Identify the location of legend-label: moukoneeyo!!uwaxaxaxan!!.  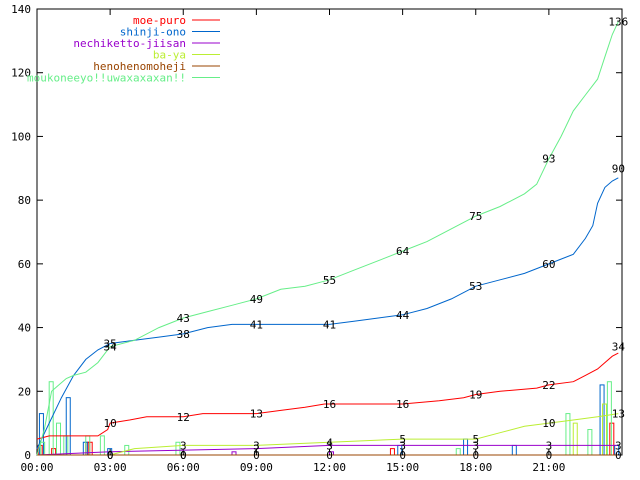
(106, 78).